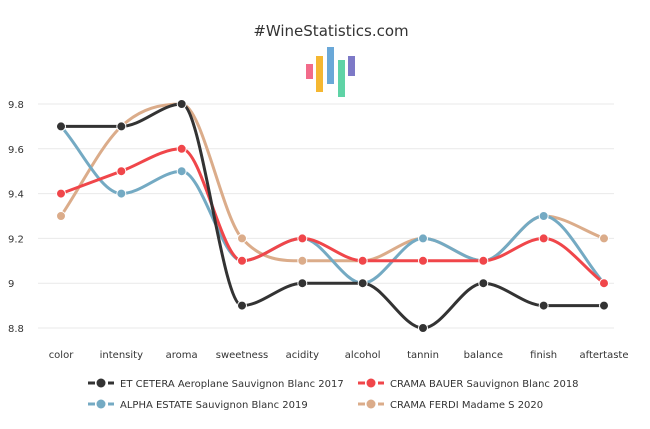 The image size is (650, 429). I want to click on y-tick-label: 9, so click(11, 284).